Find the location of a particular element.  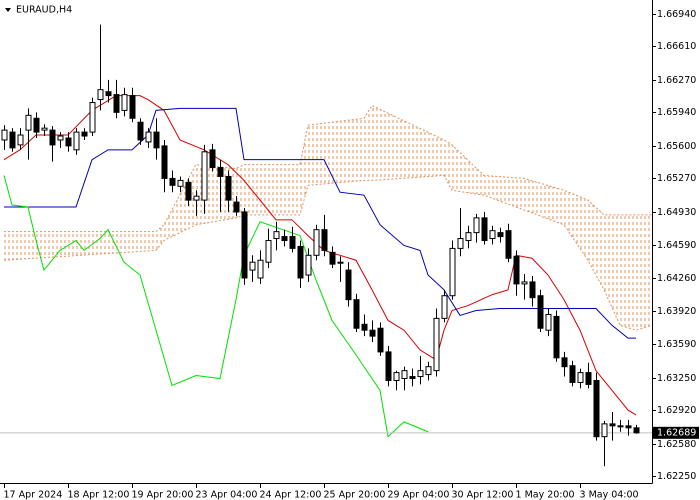

y-tick-label: 1.63250 is located at coordinates (676, 378).